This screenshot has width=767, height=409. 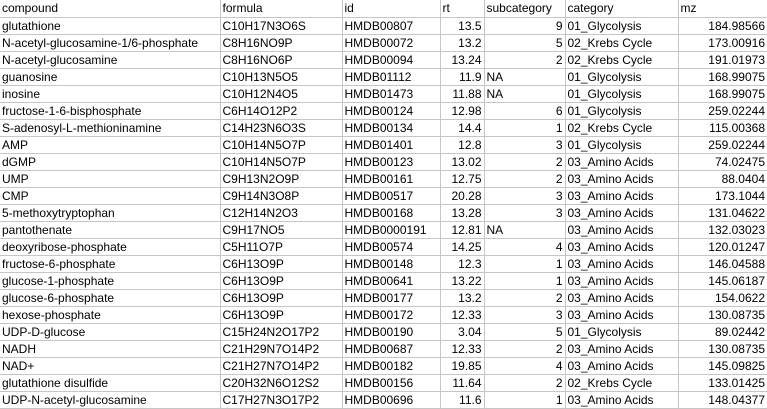 I want to click on cell-id: HMDB0000191, so click(x=391, y=230).